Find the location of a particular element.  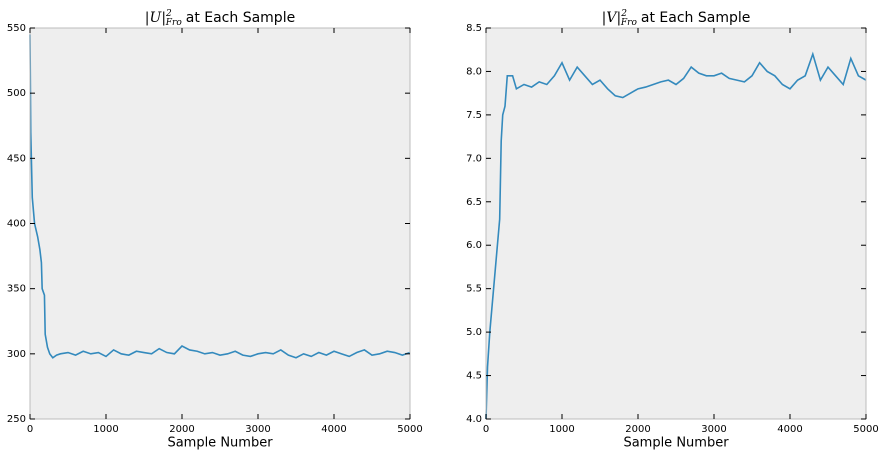

y-tick-label: 5.0 is located at coordinates (474, 332).